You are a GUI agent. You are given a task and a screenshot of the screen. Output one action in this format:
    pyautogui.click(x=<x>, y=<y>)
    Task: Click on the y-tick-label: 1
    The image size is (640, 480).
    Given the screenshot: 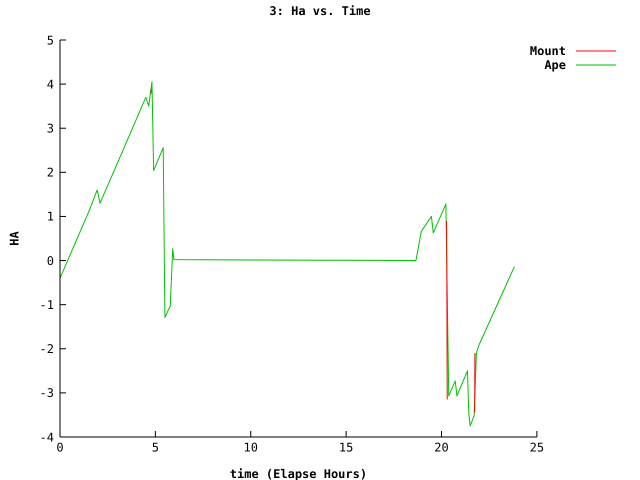 What is the action you would take?
    pyautogui.click(x=50, y=217)
    